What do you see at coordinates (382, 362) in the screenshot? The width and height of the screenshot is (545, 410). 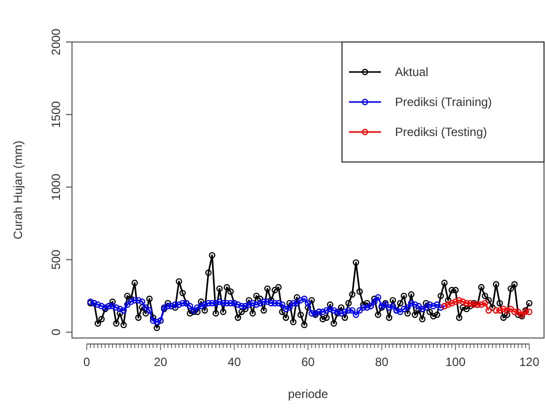 I see `x-tick-label: 80` at bounding box center [382, 362].